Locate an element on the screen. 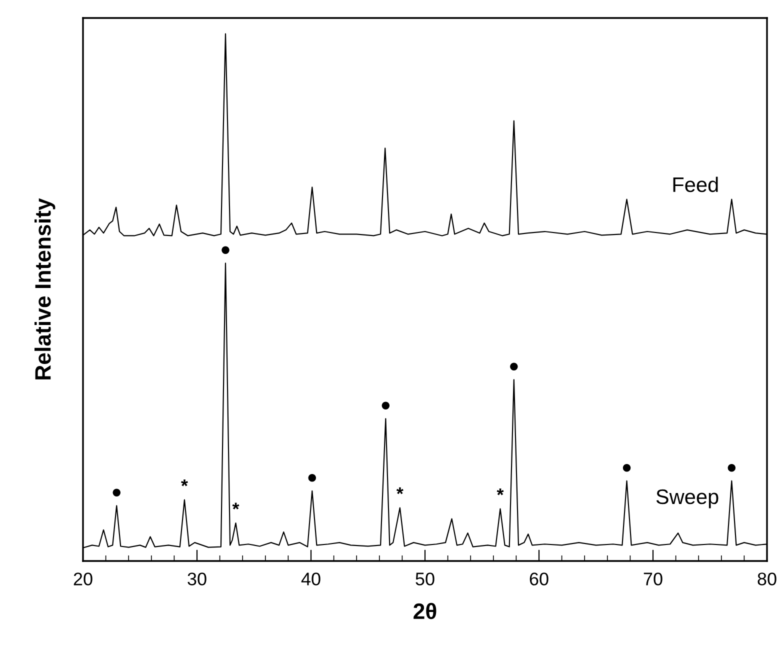 The width and height of the screenshot is (778, 646). y-axis-title: Relative Intensity is located at coordinates (45, 289).